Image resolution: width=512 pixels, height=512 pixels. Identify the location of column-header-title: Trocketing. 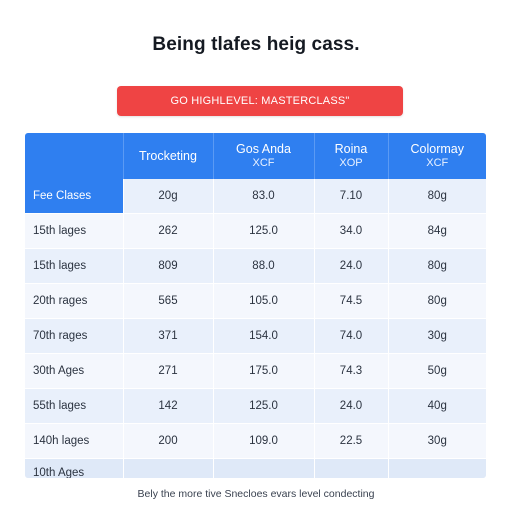
(168, 156).